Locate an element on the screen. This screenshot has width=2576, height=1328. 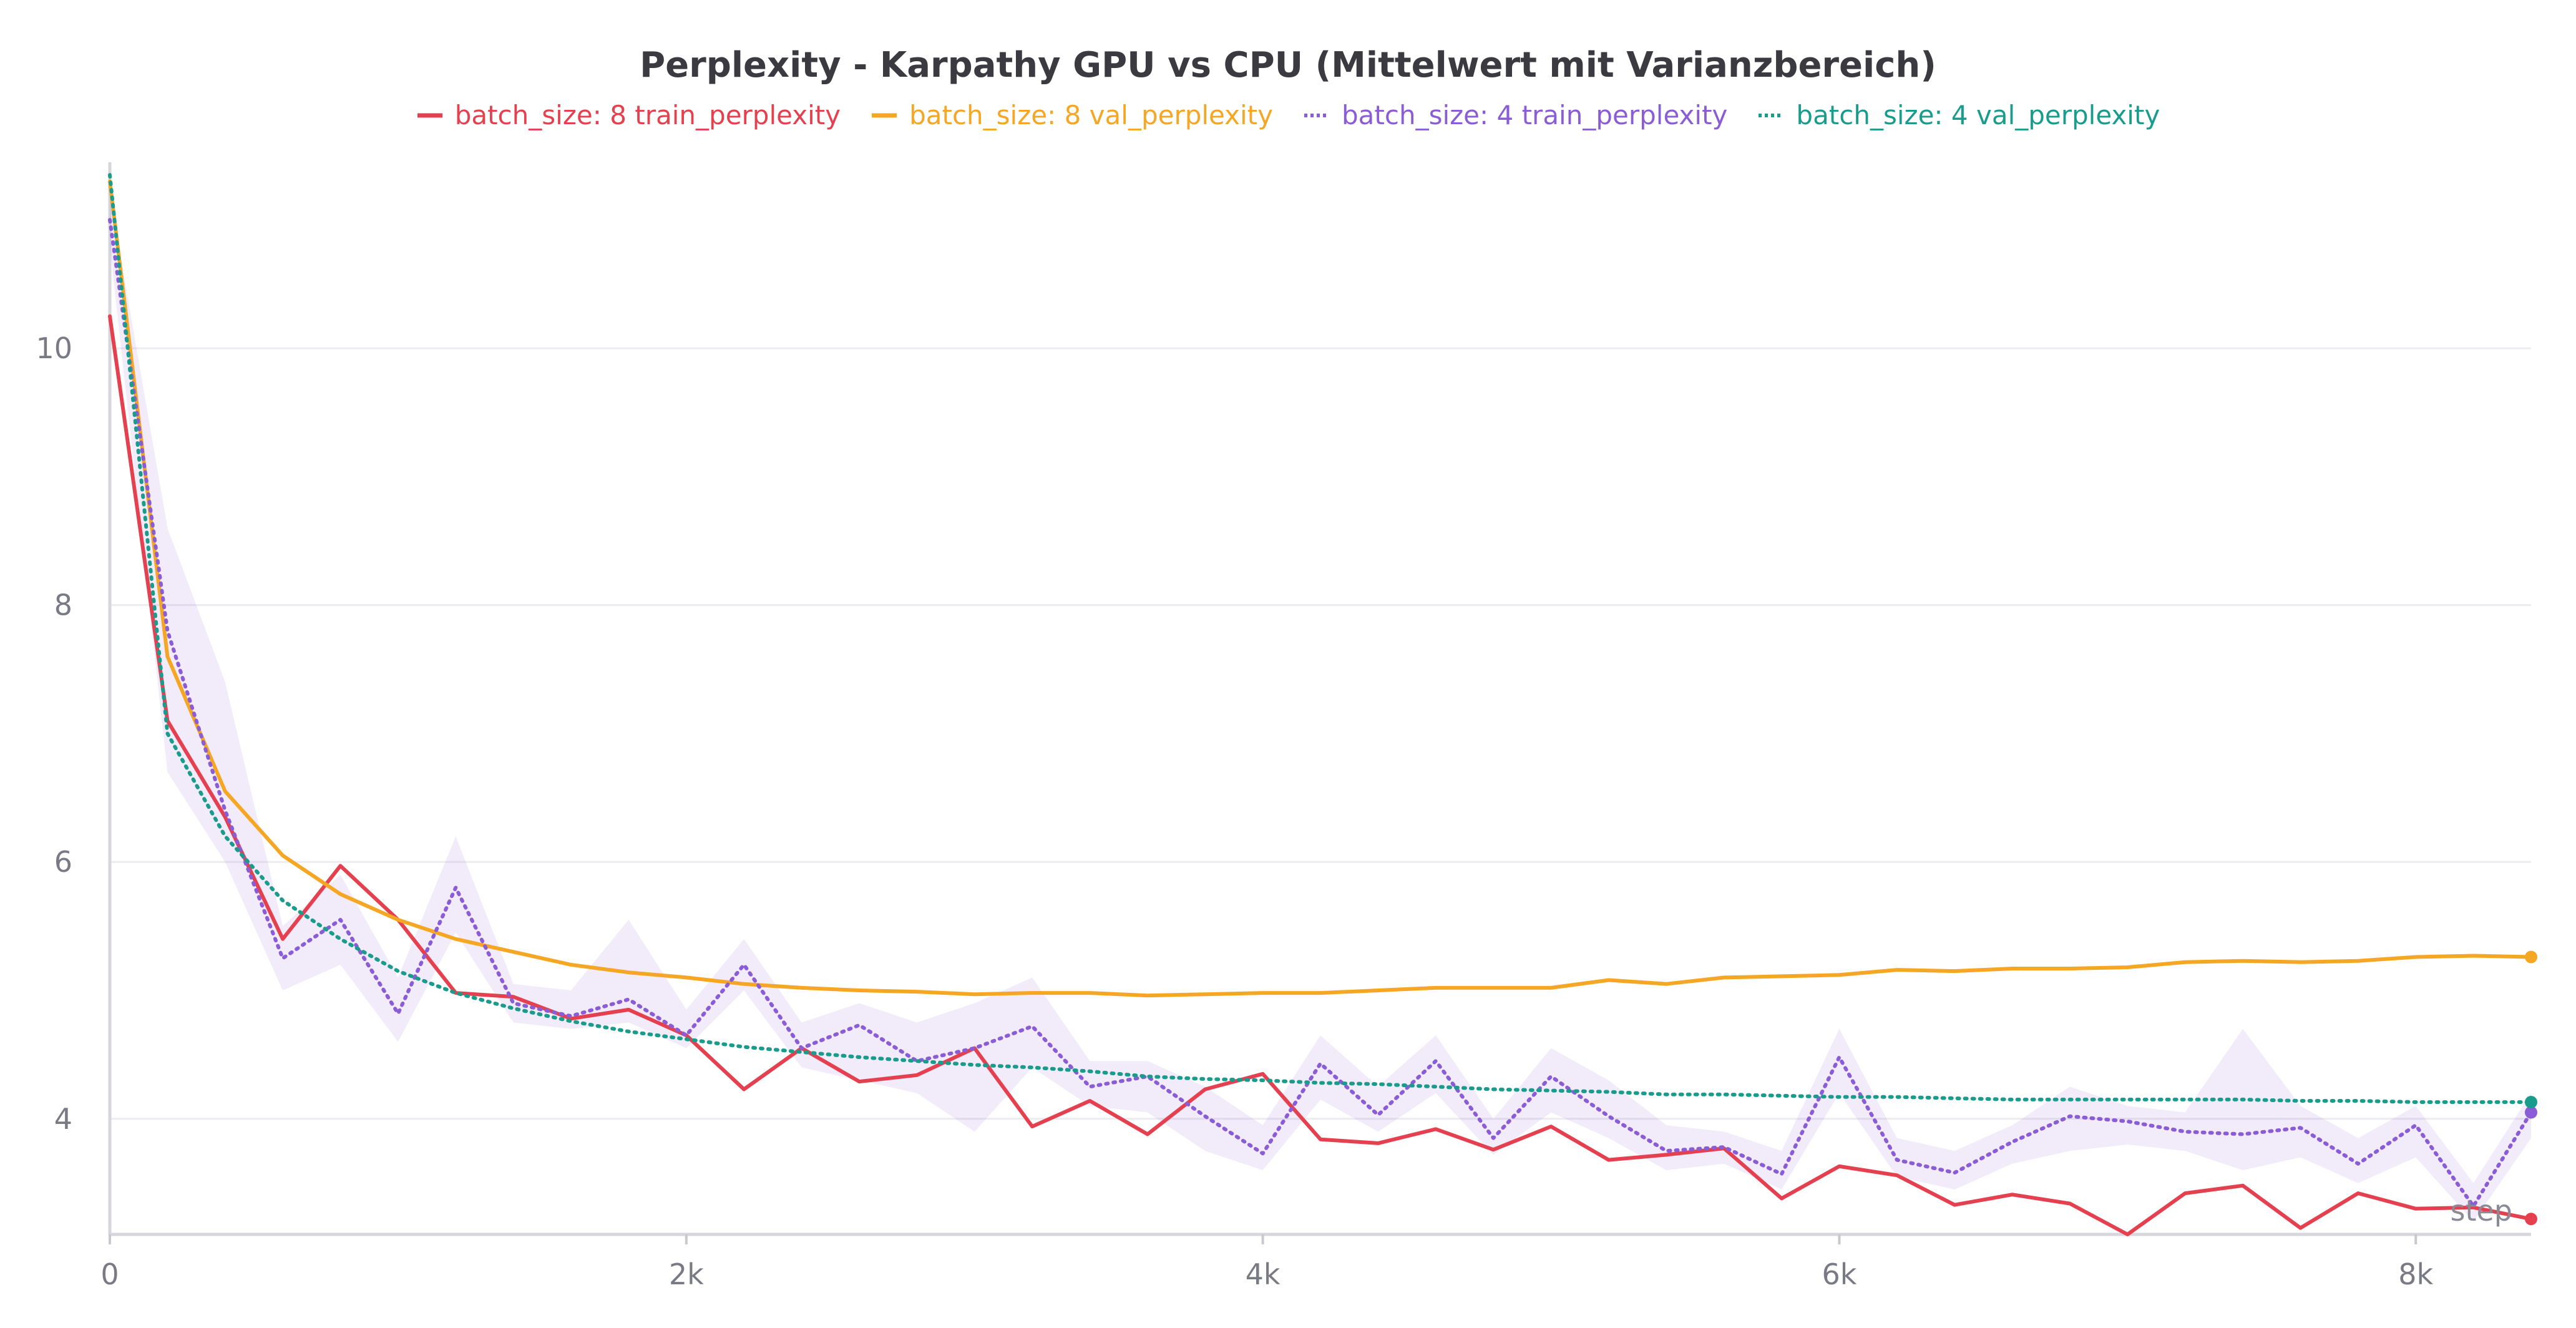
x-tick-label: 2k is located at coordinates (686, 1274).